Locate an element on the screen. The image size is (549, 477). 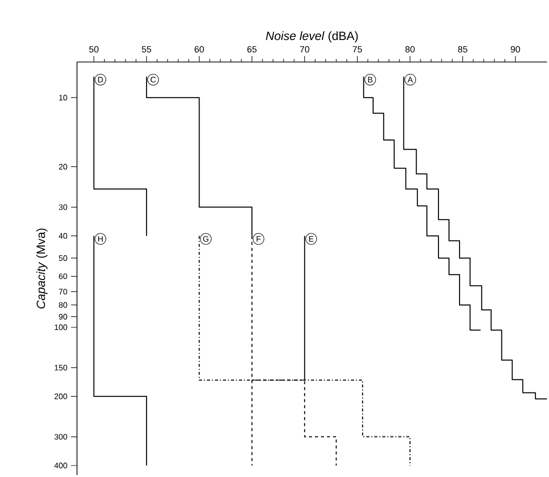
series-label: C is located at coordinates (153, 79).